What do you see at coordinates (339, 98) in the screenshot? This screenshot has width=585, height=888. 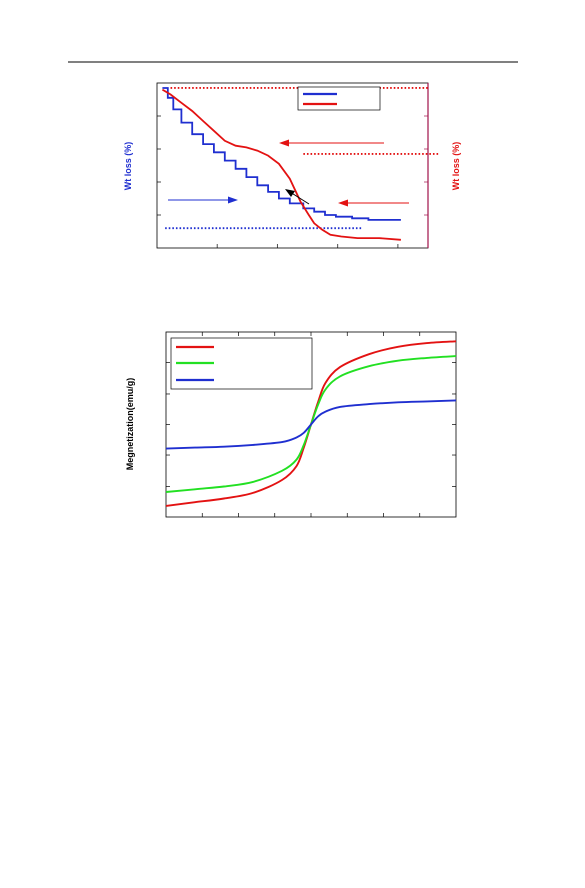 I see `tga-legend-box` at bounding box center [339, 98].